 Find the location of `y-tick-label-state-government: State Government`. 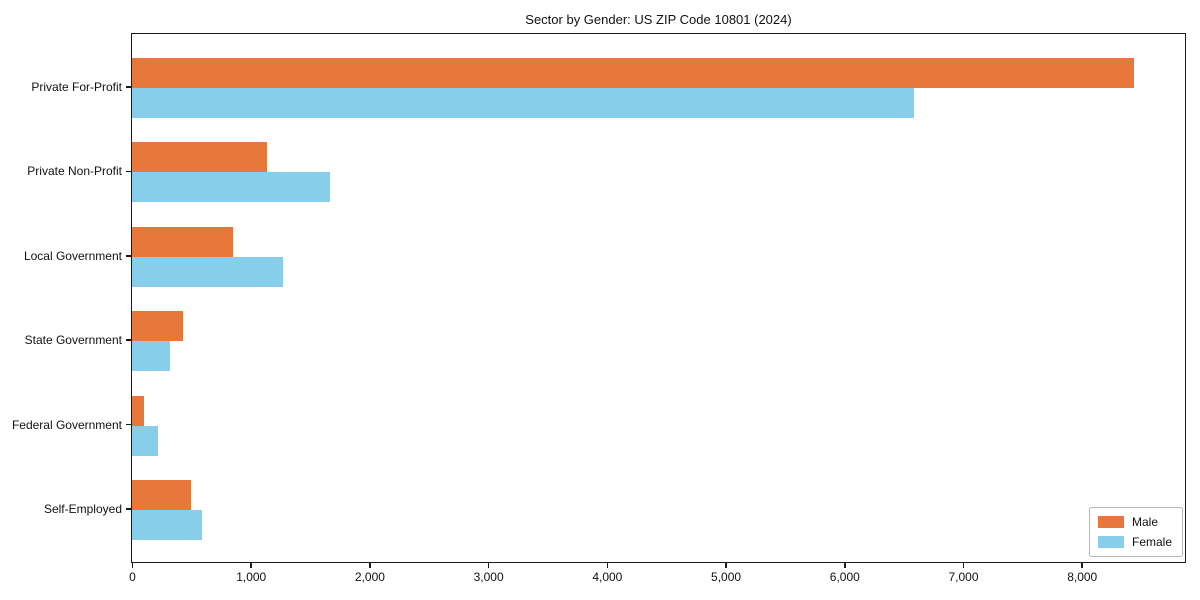

y-tick-label-state-government: State Government is located at coordinates (73, 340).